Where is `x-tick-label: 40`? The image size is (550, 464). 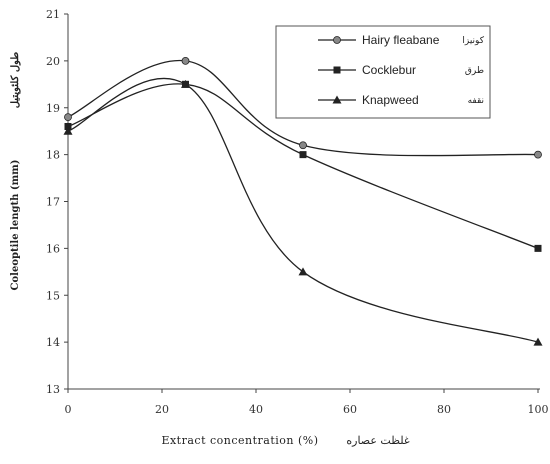 x-tick-label: 40 is located at coordinates (256, 409).